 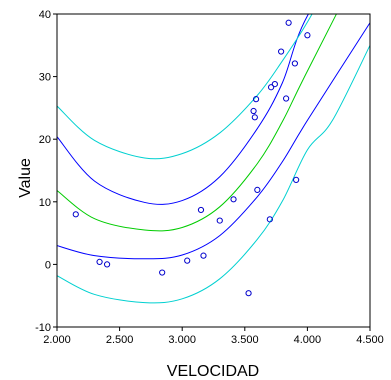 I want to click on x-axis: 2.000 2.500 3.000 3.500 4.000 4.500, so click(x=213, y=336).